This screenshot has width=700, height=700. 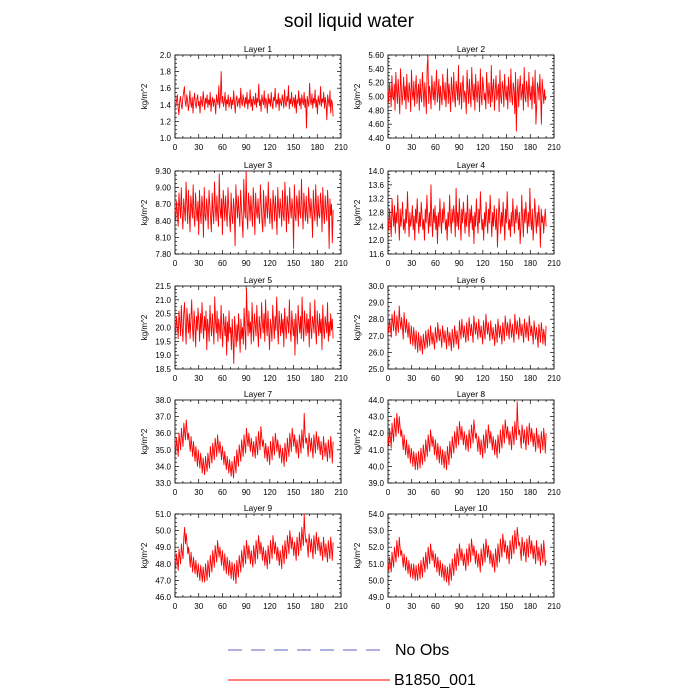 What do you see at coordinates (357, 327) in the screenshot?
I see `layer-6-ylabel: kg/m^2` at bounding box center [357, 327].